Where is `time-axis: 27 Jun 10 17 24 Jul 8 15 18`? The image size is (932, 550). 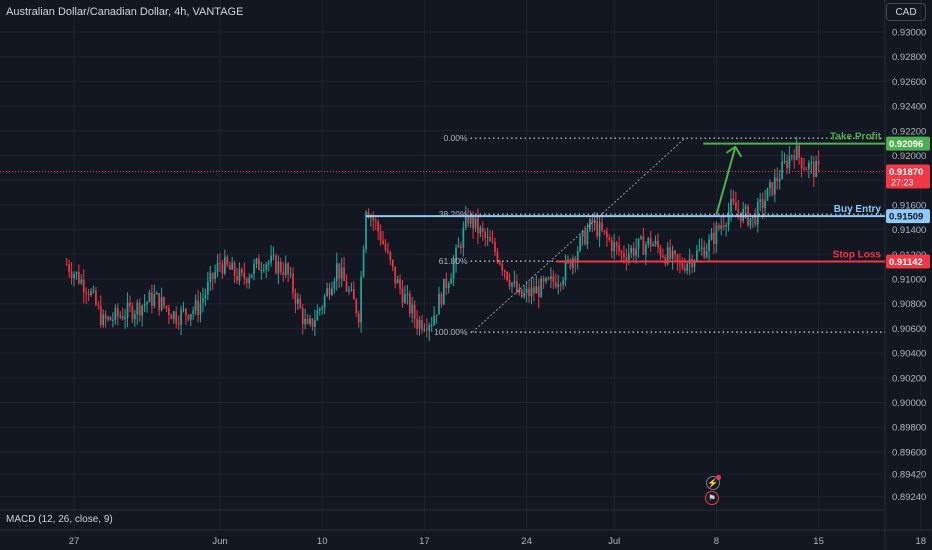
time-axis: 27 Jun 10 17 24 Jul 8 15 18 is located at coordinates (497, 541).